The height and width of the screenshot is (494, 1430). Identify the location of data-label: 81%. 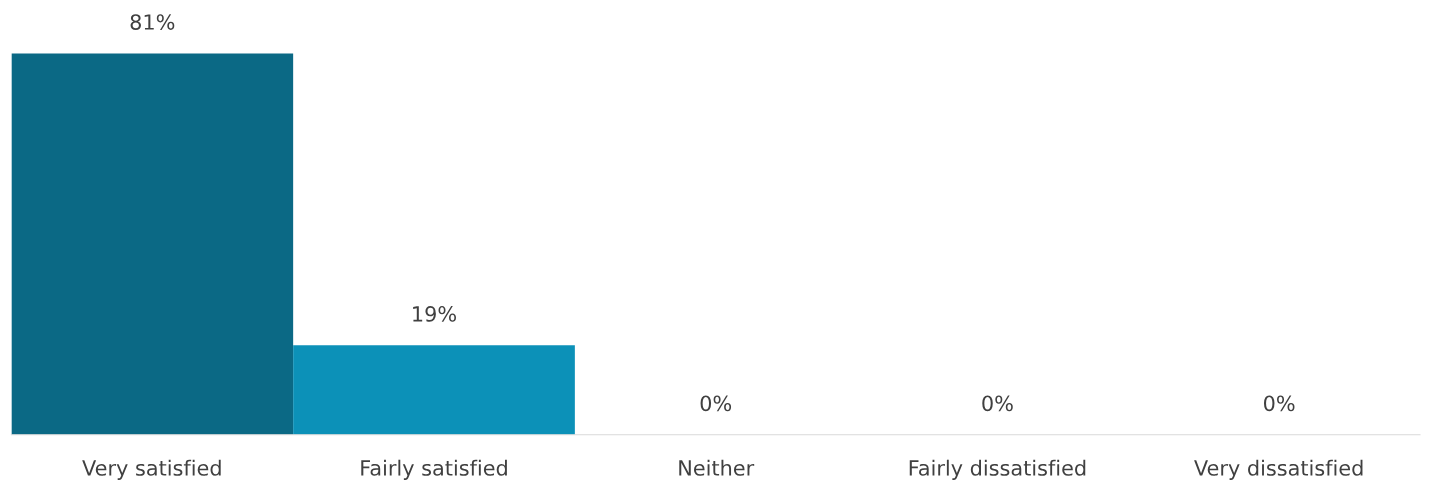
(152, 22).